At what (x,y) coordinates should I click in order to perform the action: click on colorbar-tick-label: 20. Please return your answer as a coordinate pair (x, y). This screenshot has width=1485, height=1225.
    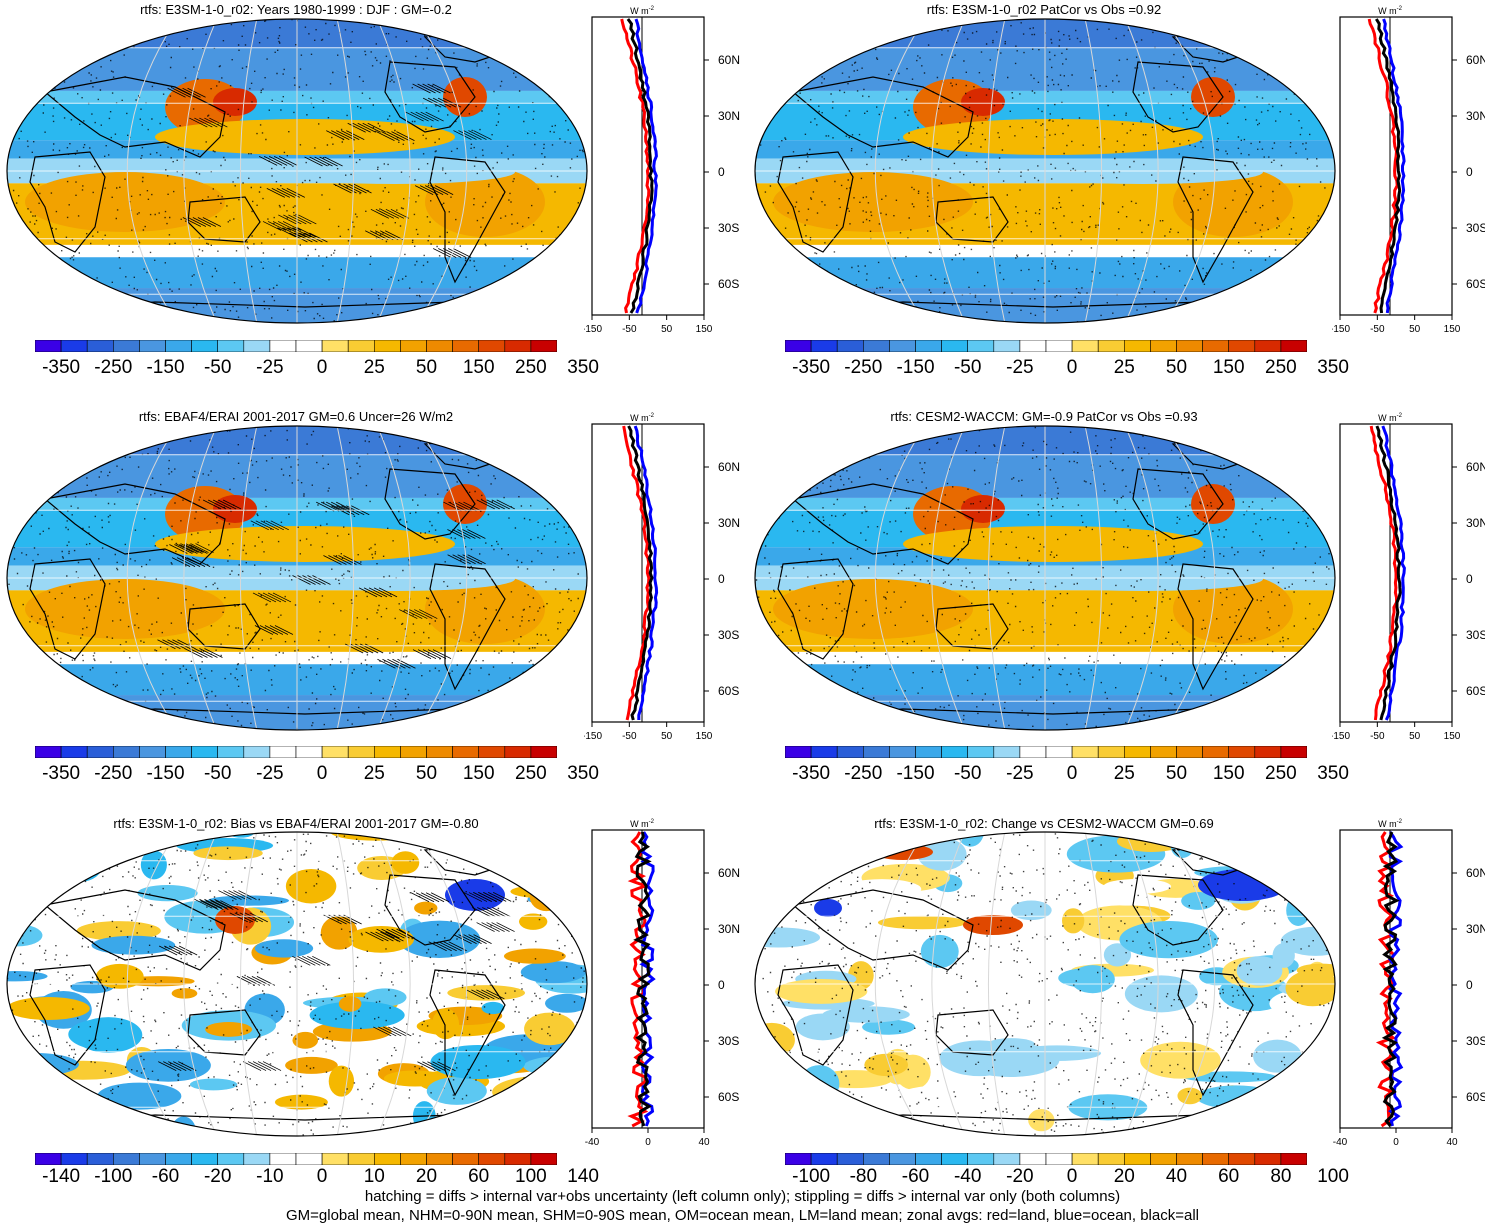
    Looking at the image, I should click on (426, 1176).